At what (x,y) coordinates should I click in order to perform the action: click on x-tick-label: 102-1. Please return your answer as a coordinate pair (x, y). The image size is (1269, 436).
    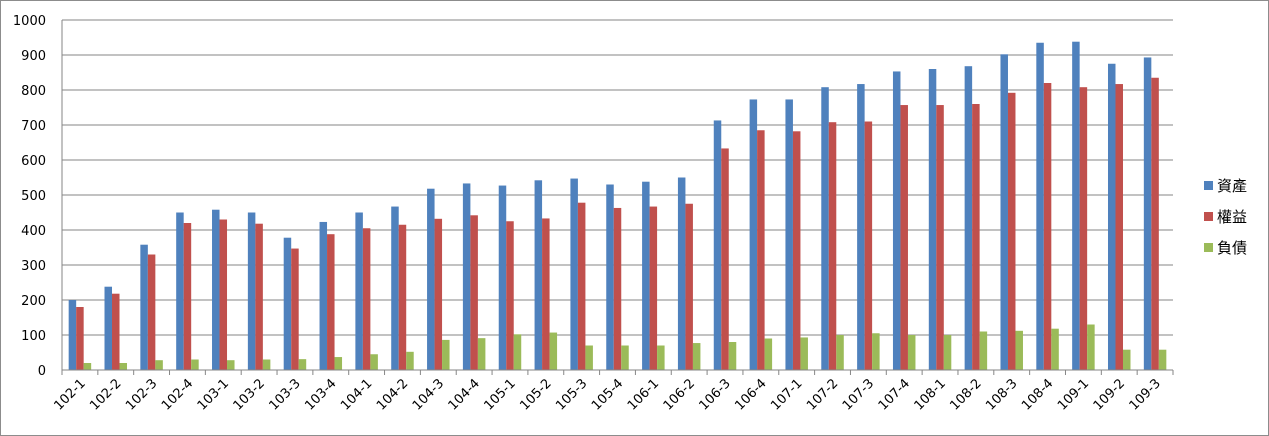
    Looking at the image, I should click on (69, 394).